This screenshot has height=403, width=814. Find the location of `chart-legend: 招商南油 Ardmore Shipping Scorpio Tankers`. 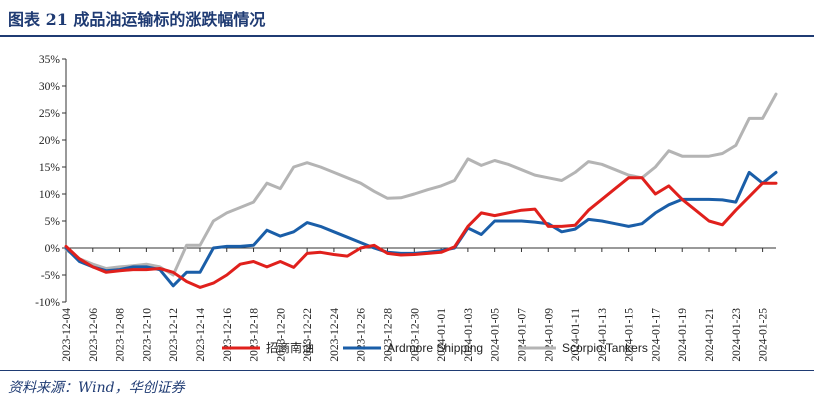

chart-legend: 招商南油 Ardmore Shipping Scorpio Tankers is located at coordinates (435, 347).